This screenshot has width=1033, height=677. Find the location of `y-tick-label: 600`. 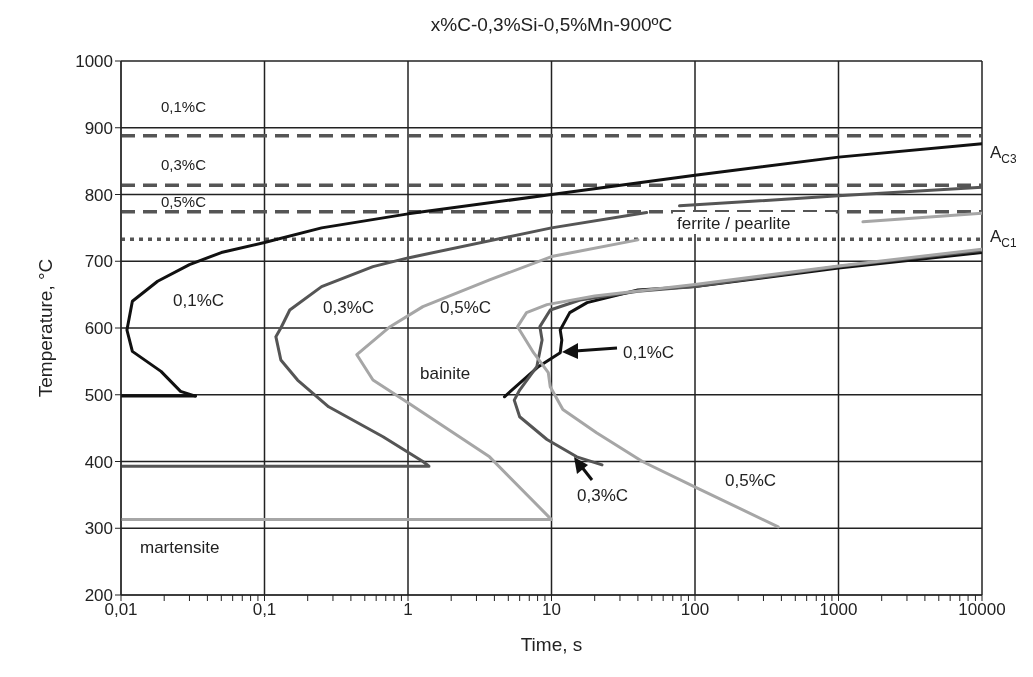

y-tick-label: 600 is located at coordinates (98, 329).